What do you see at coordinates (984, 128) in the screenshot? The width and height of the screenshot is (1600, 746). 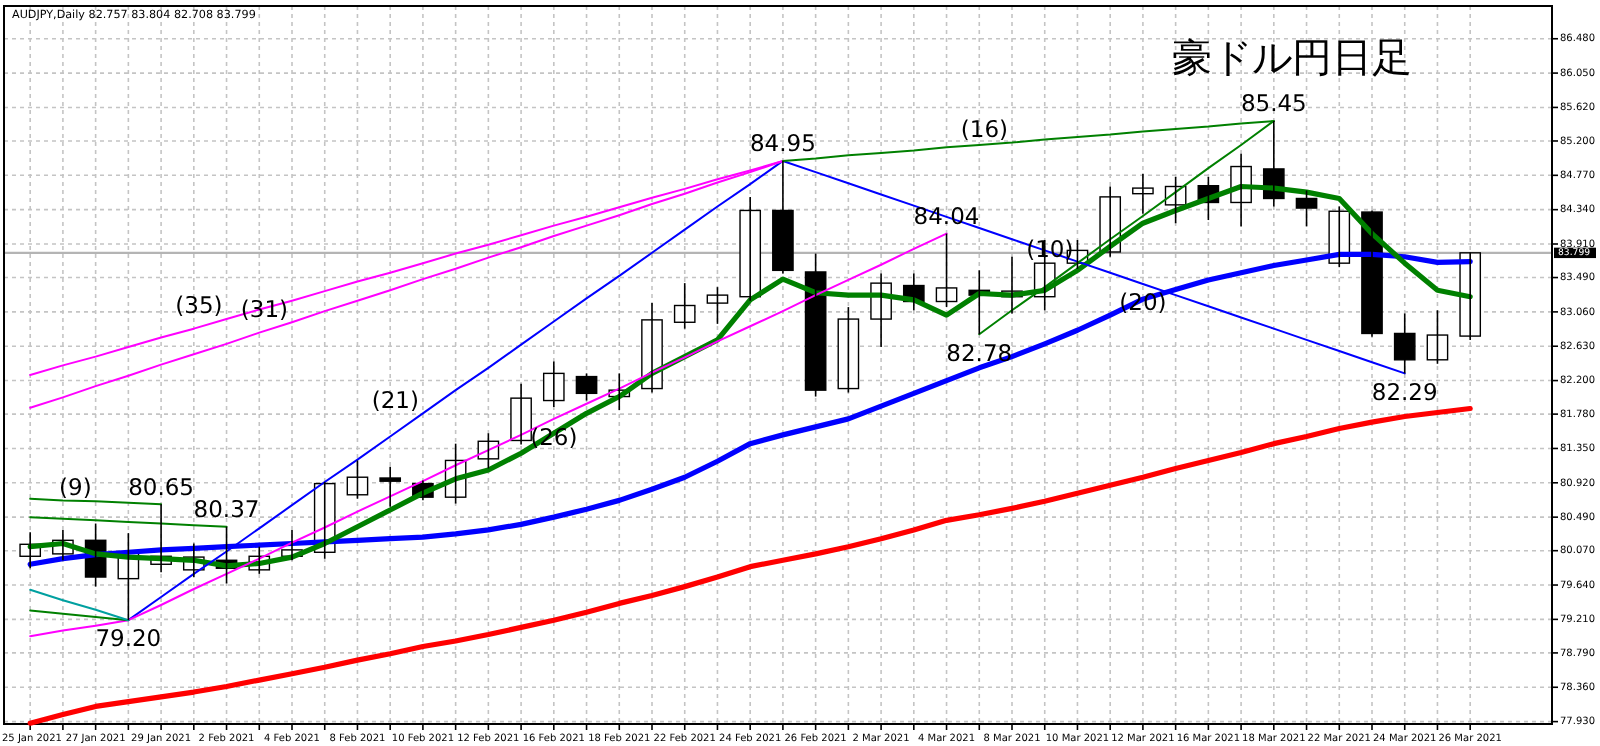 I see `annotation: (16)` at bounding box center [984, 128].